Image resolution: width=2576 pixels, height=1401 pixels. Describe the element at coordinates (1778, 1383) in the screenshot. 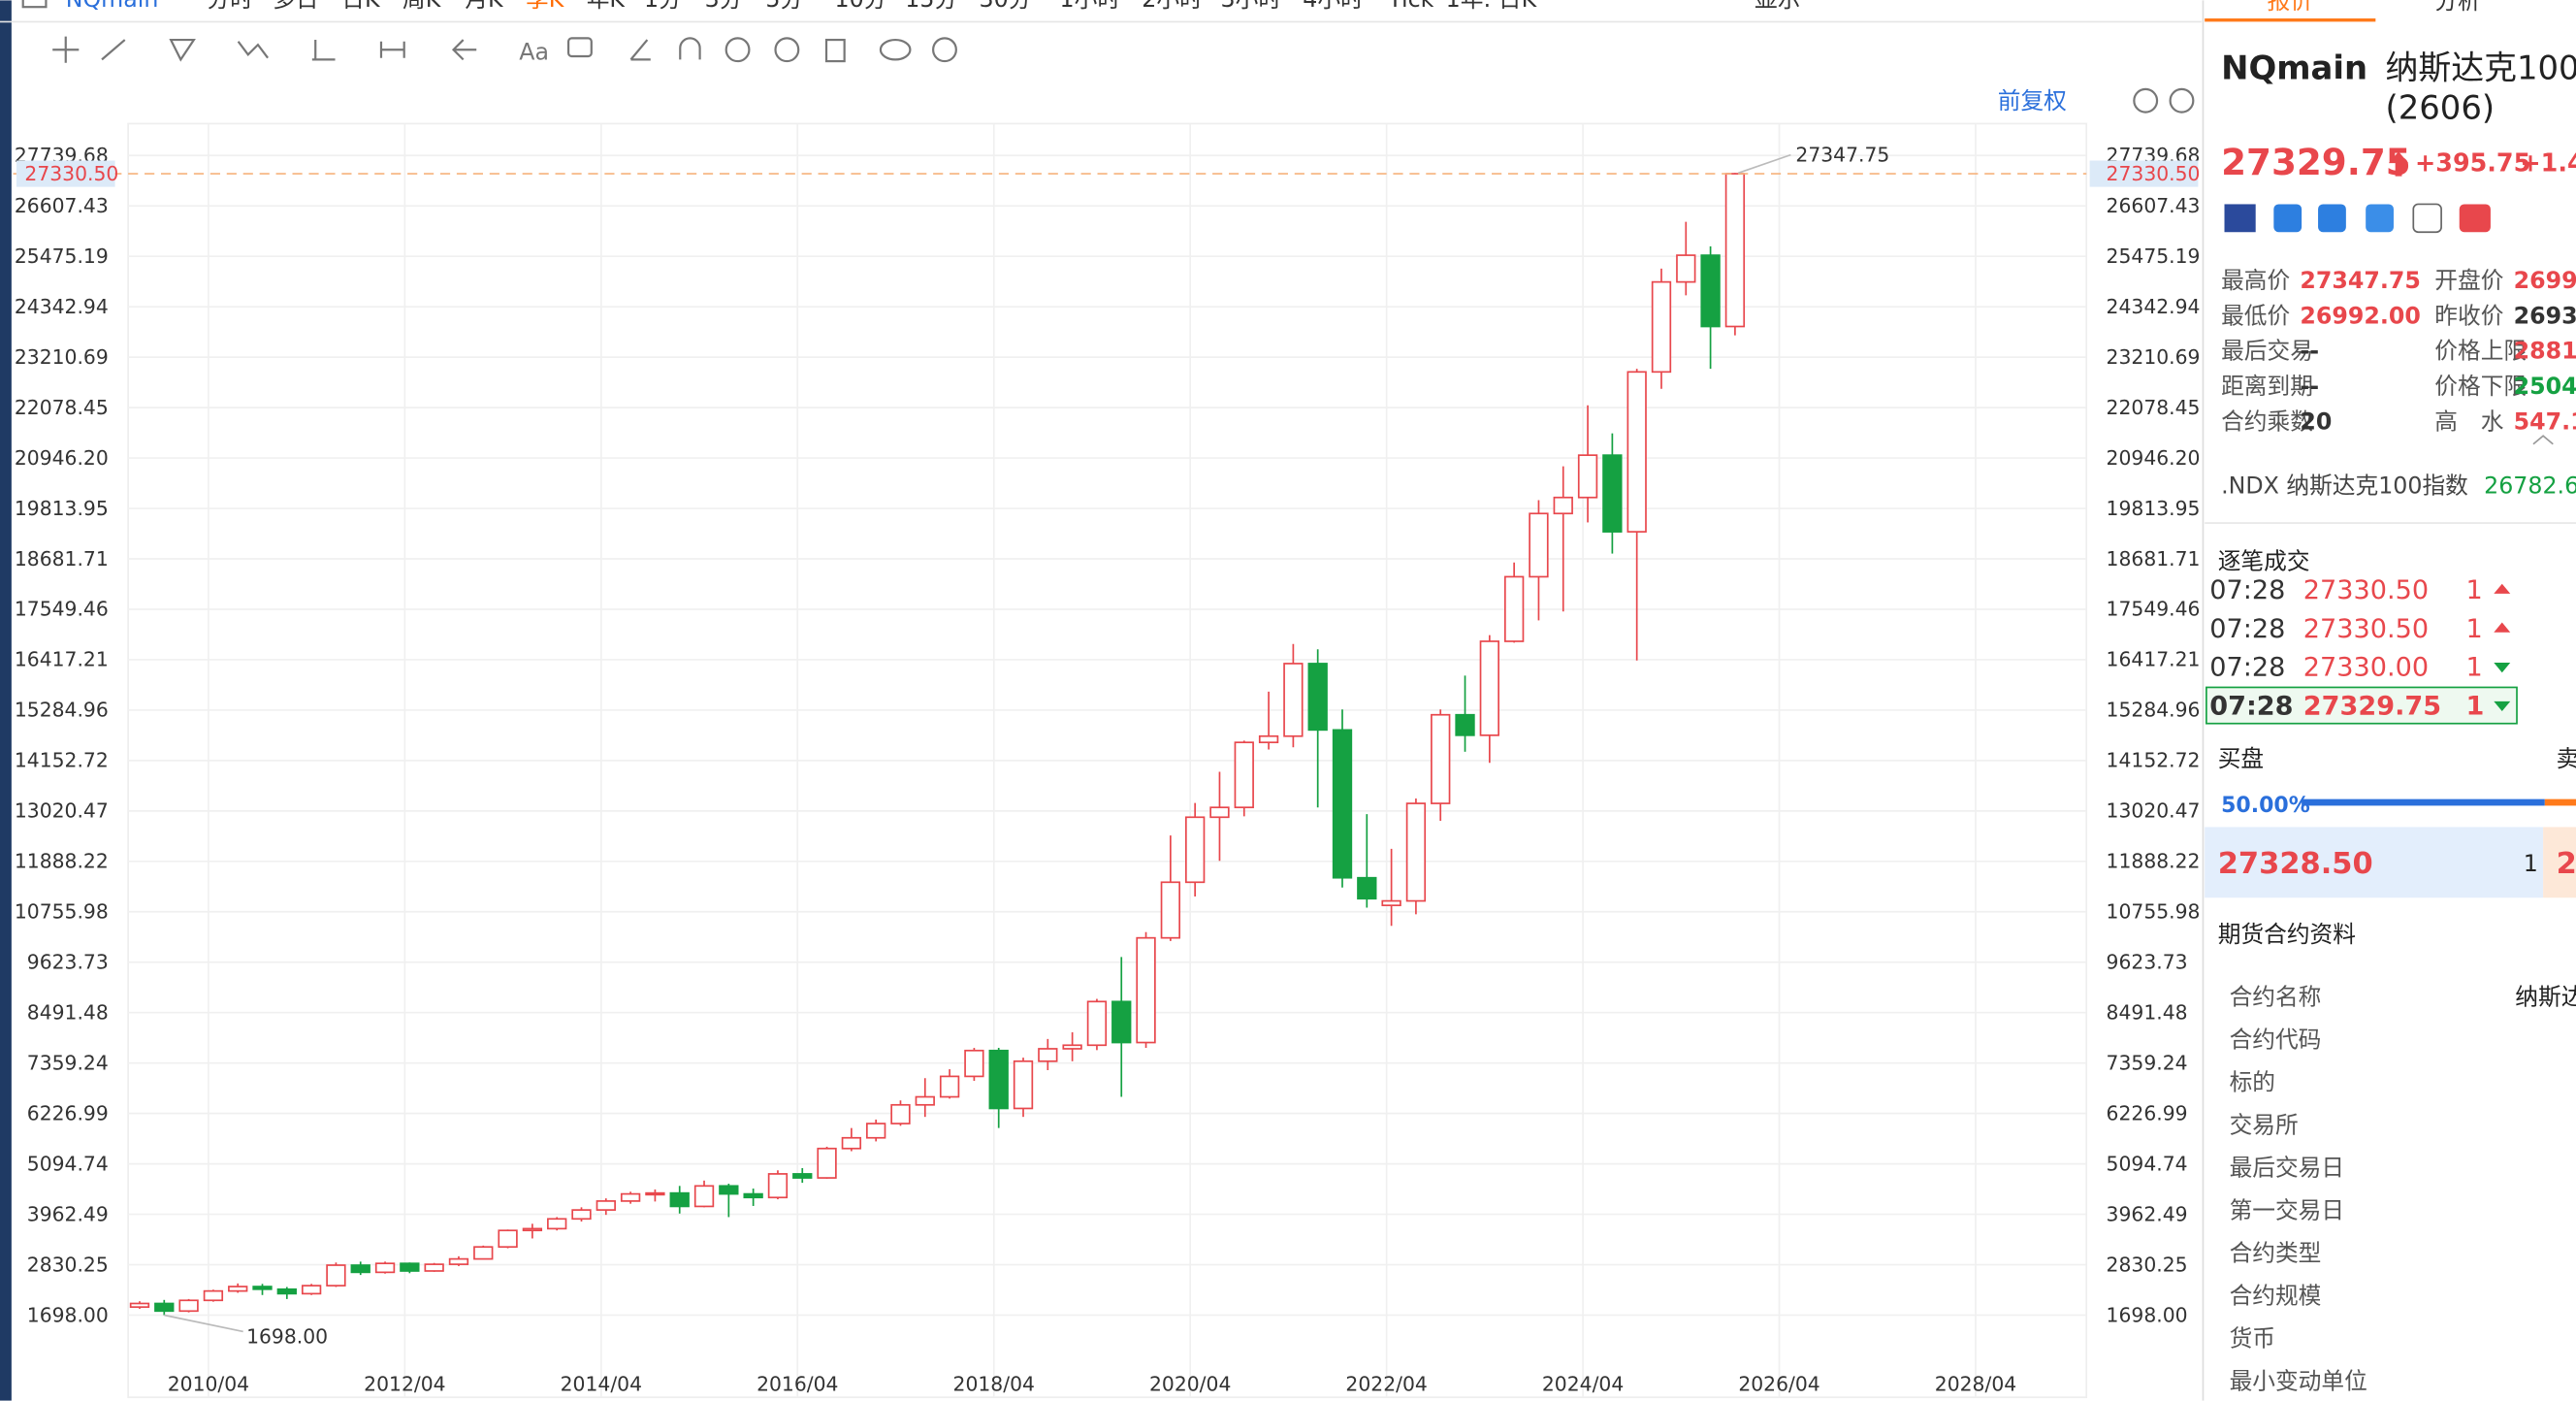

I see `x-tick-label: 2026/04` at that location.